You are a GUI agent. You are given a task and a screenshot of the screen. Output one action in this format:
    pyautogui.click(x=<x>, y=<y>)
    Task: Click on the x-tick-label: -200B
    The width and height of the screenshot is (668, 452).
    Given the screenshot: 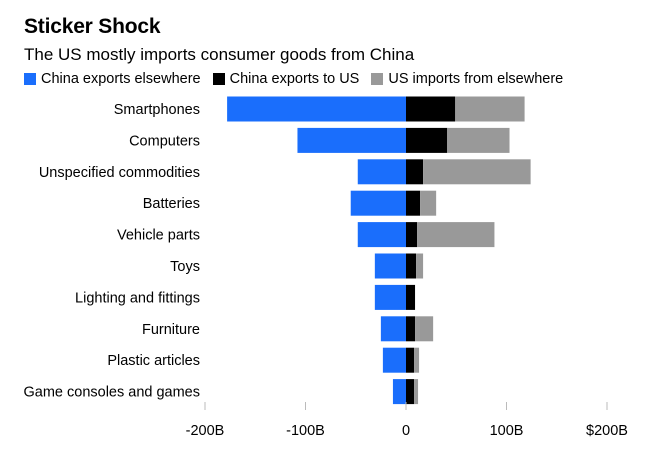 What is the action you would take?
    pyautogui.click(x=205, y=431)
    